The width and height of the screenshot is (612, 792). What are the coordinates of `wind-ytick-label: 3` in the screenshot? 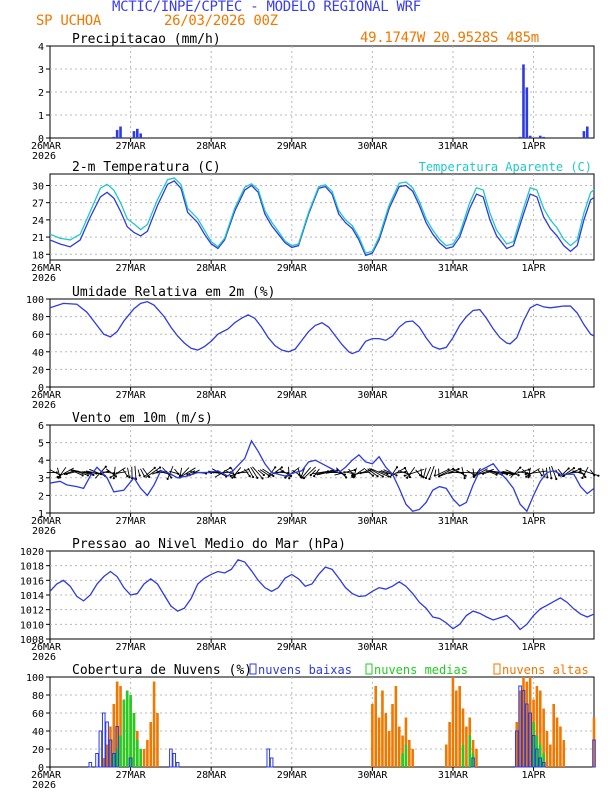 It's located at (41, 479).